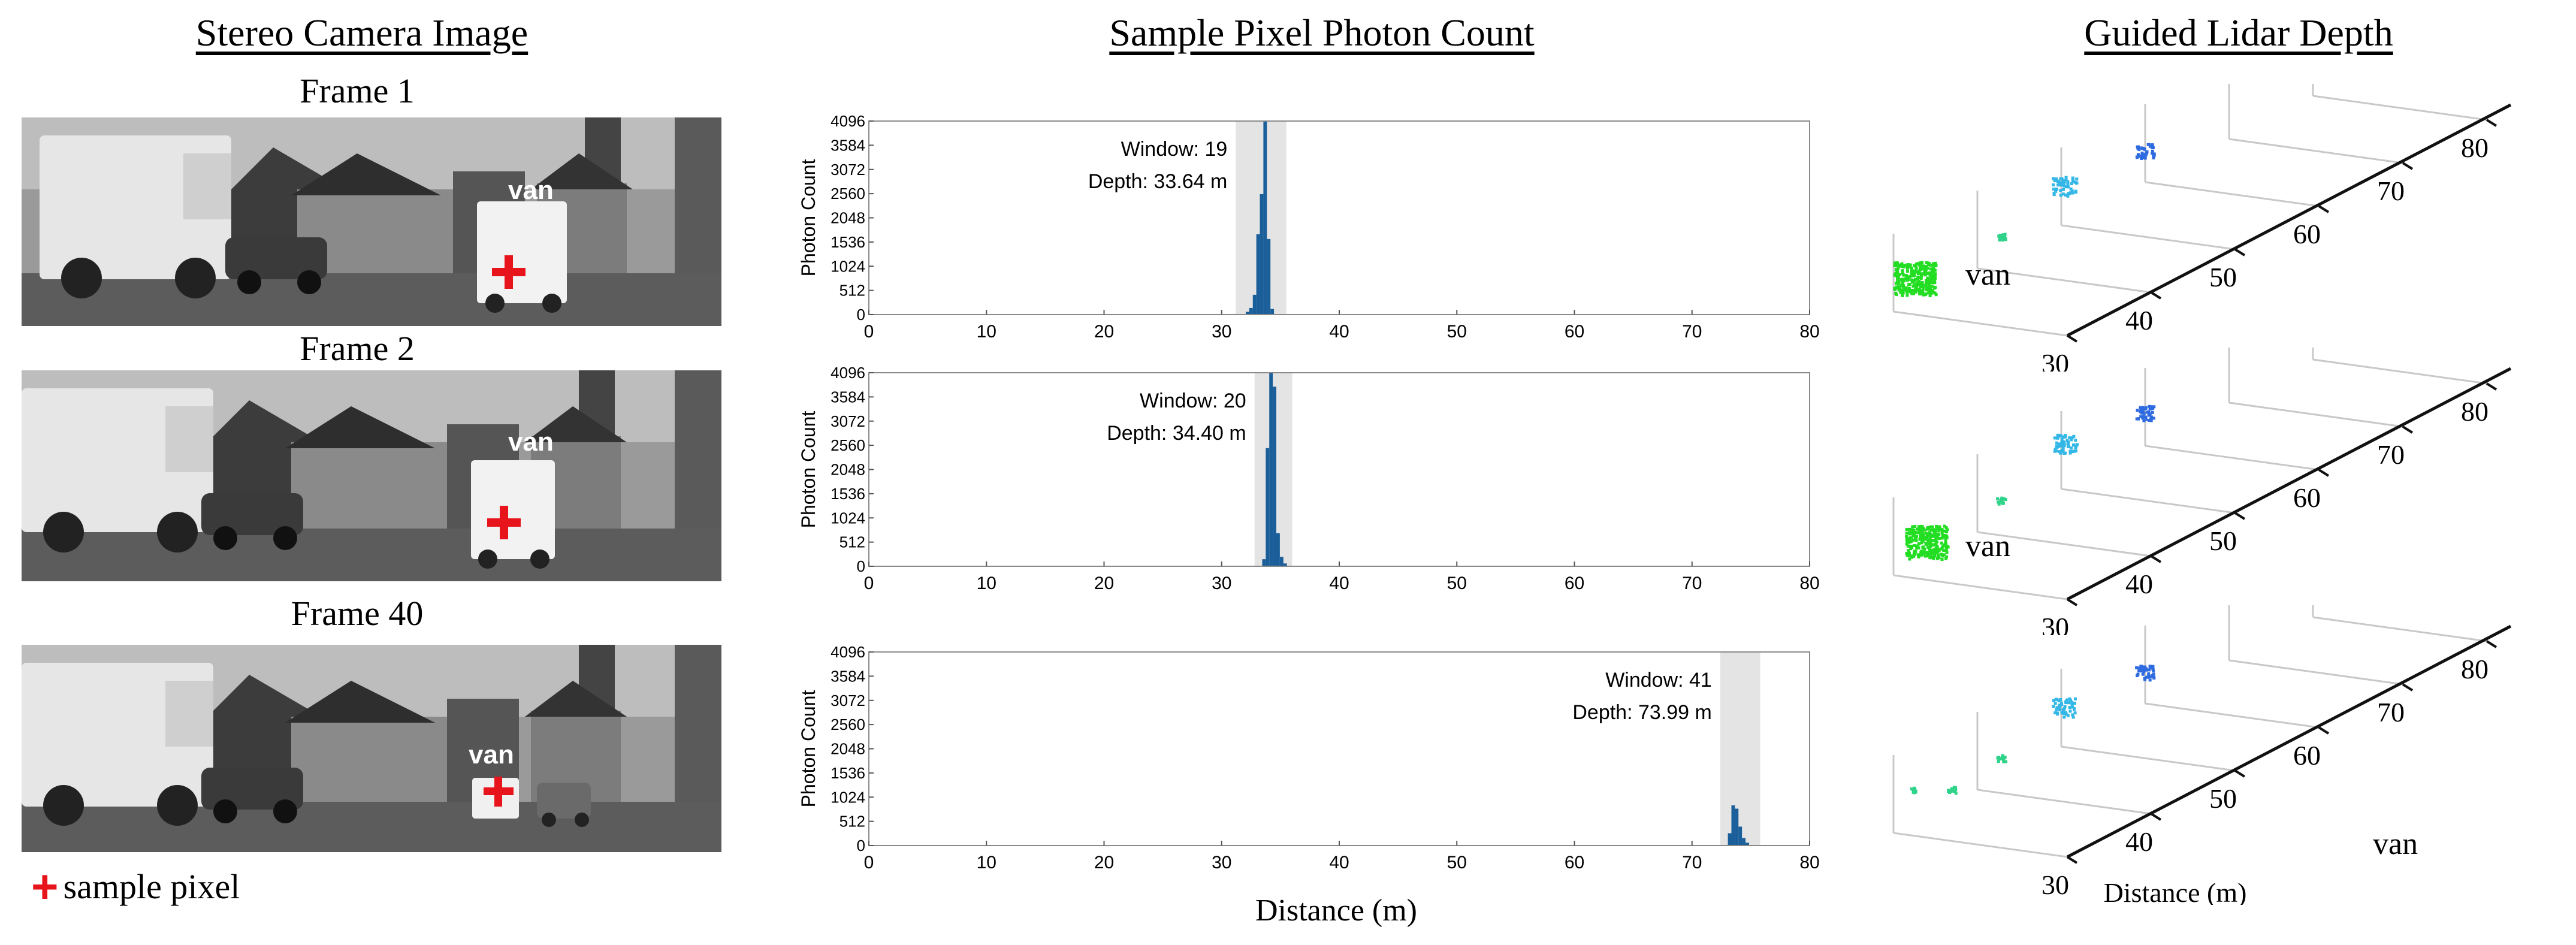 This screenshot has width=2576, height=945. What do you see at coordinates (2391, 191) in the screenshot?
I see `distance-tick-label: 70` at bounding box center [2391, 191].